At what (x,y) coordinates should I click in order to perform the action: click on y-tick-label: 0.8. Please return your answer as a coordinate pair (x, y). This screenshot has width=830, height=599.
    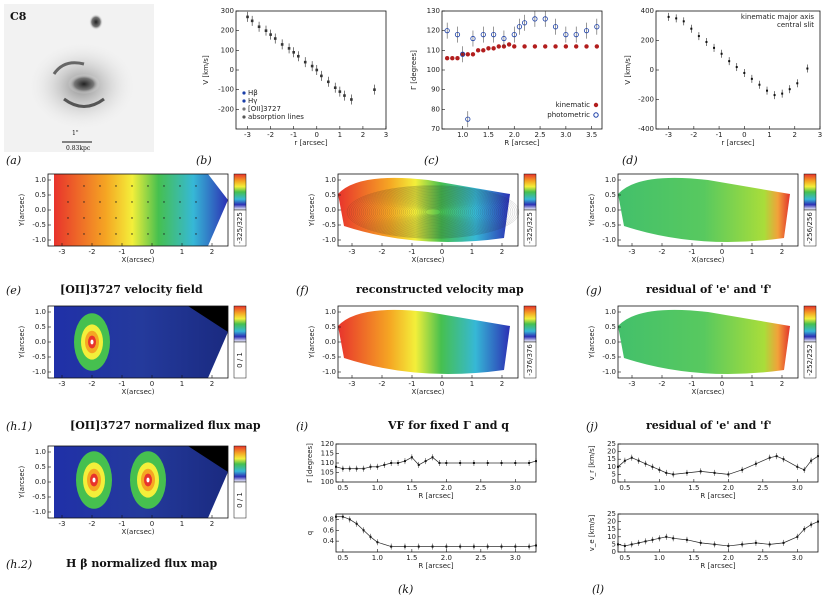
    Looking at the image, I should click on (328, 519).